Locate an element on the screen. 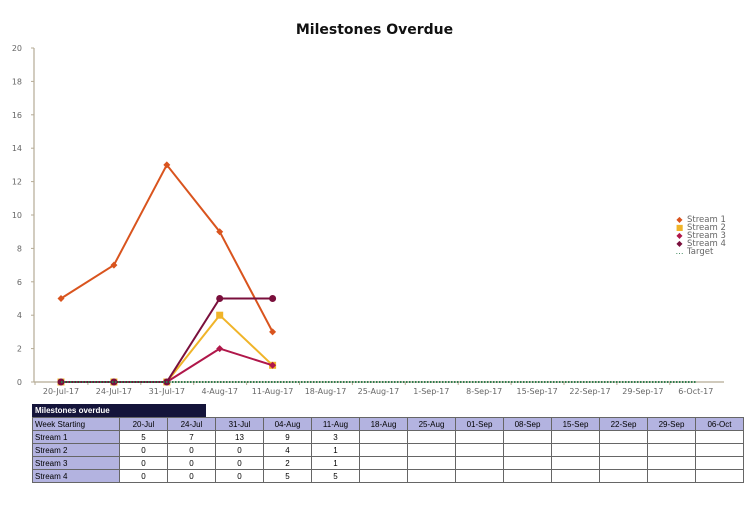 The height and width of the screenshot is (510, 749). column-header: 11-Aug is located at coordinates (335, 424).